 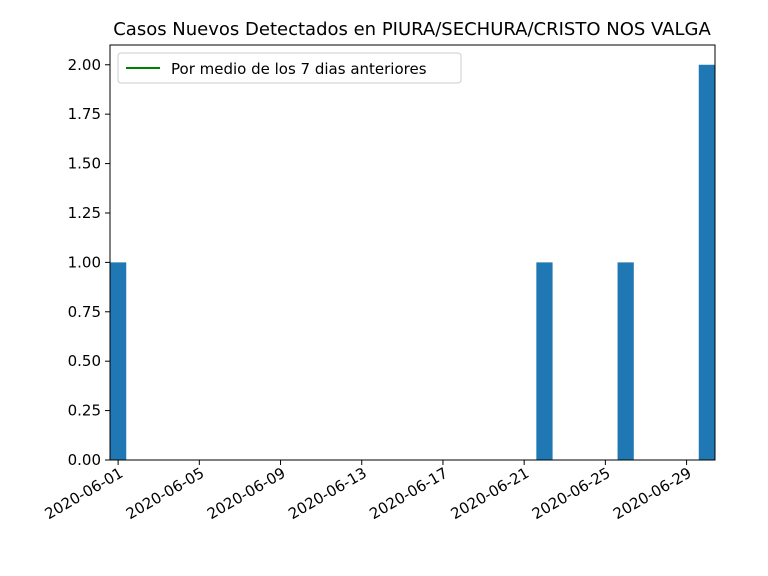 What do you see at coordinates (84, 65) in the screenshot?
I see `y-tick-label: 2.00` at bounding box center [84, 65].